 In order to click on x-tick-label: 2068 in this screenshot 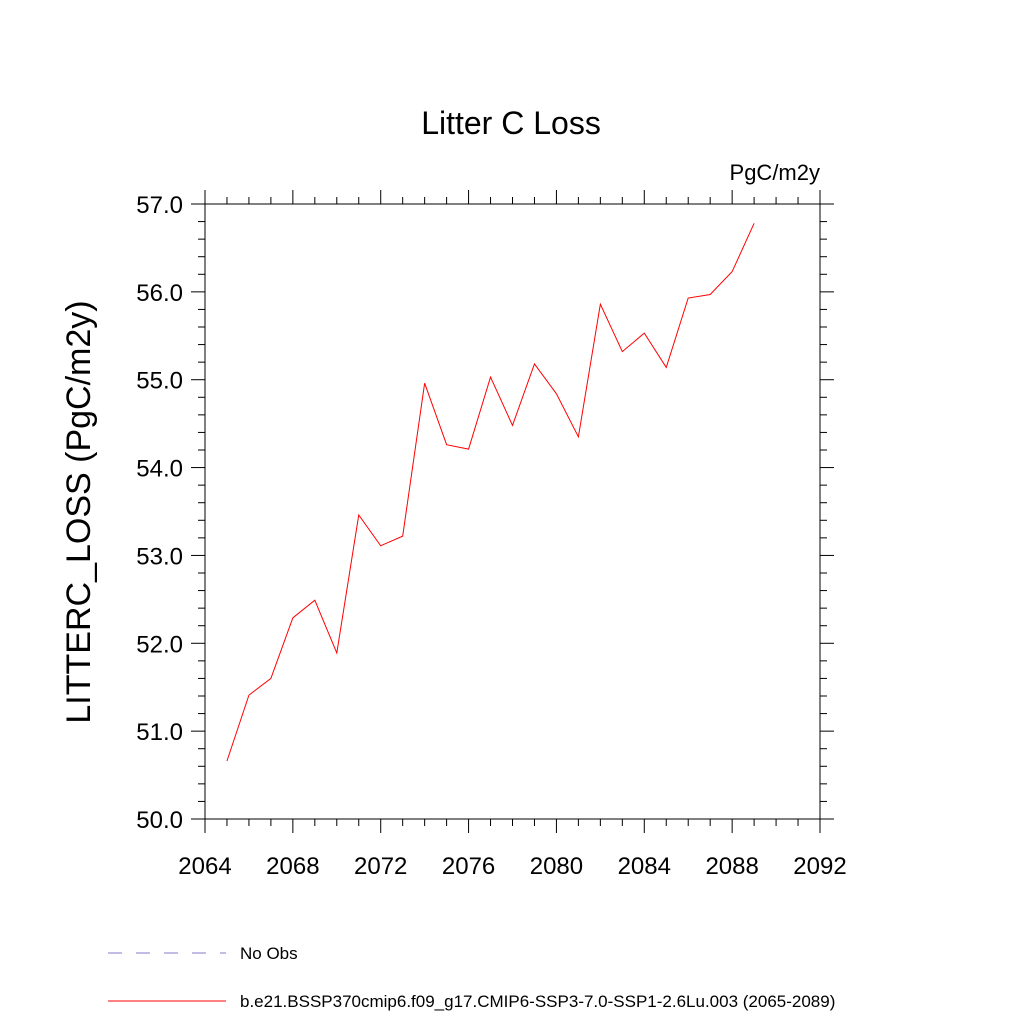, I will do `click(292, 866)`.